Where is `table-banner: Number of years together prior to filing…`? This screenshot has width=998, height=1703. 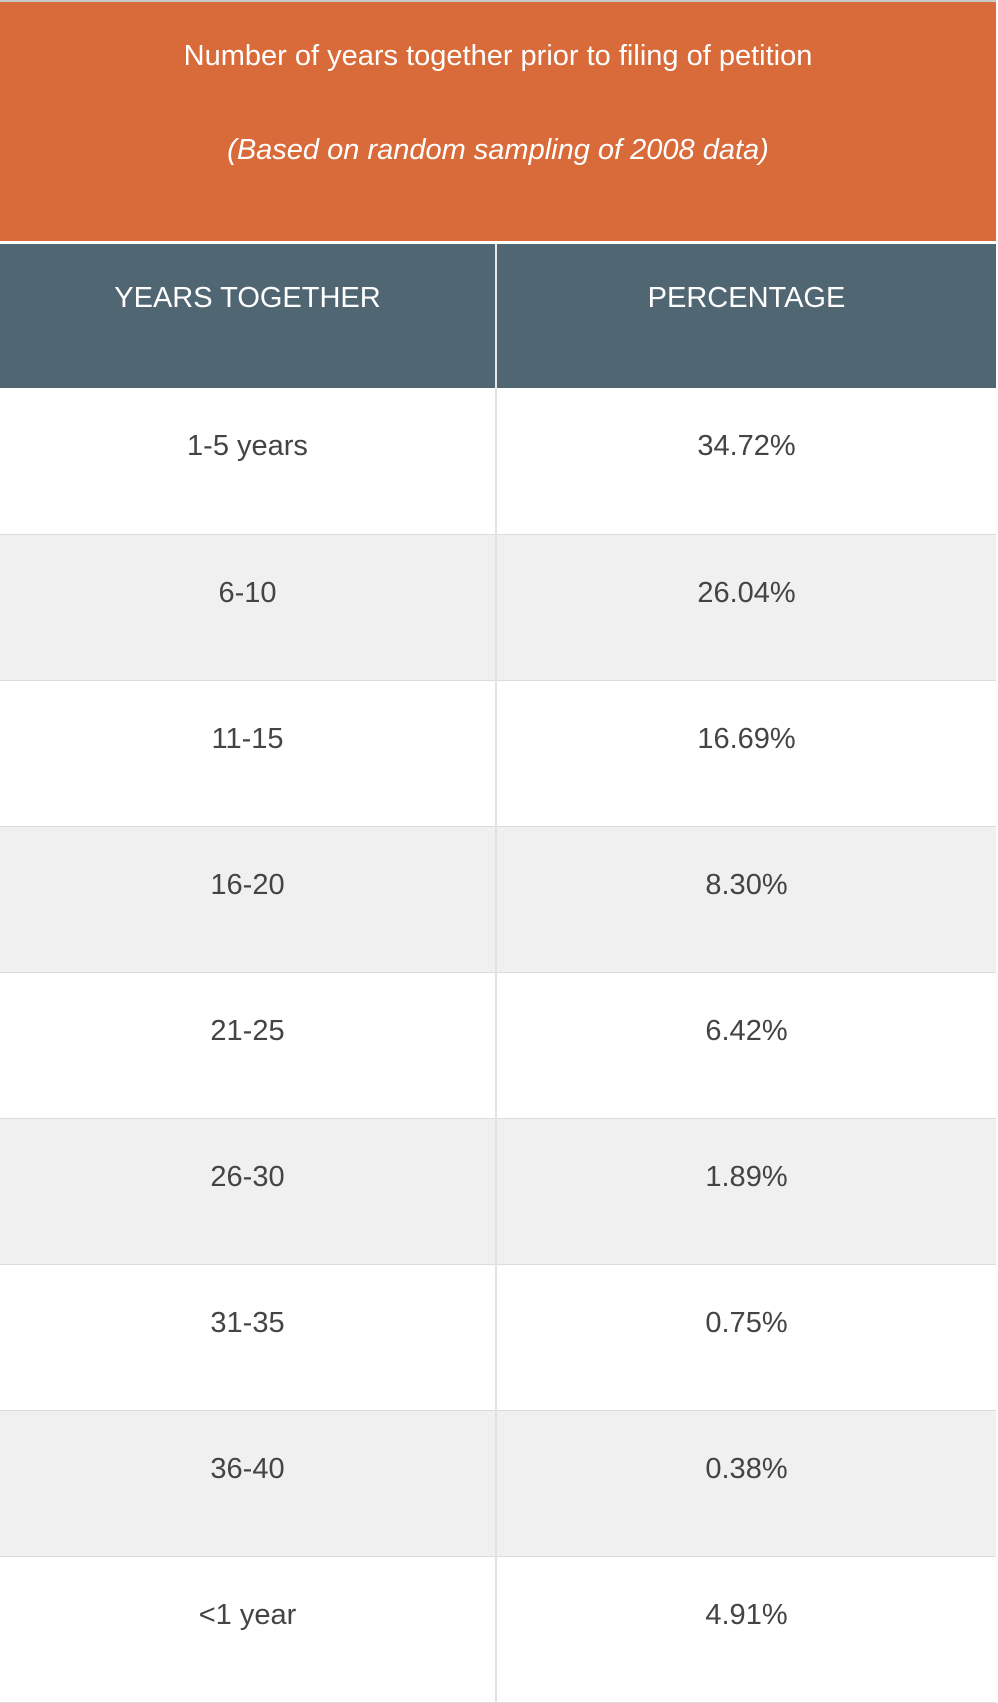
table-banner: Number of years together prior to filing… is located at coordinates (498, 120).